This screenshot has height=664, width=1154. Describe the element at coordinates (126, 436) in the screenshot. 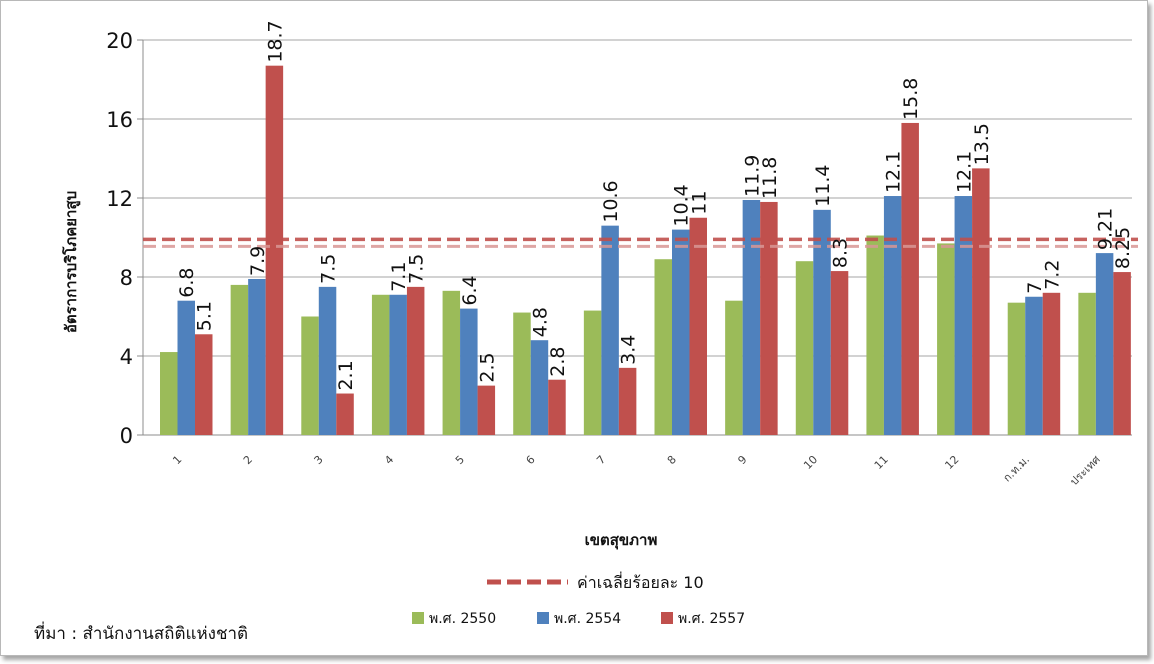

I see `y-tick-label: 0` at that location.